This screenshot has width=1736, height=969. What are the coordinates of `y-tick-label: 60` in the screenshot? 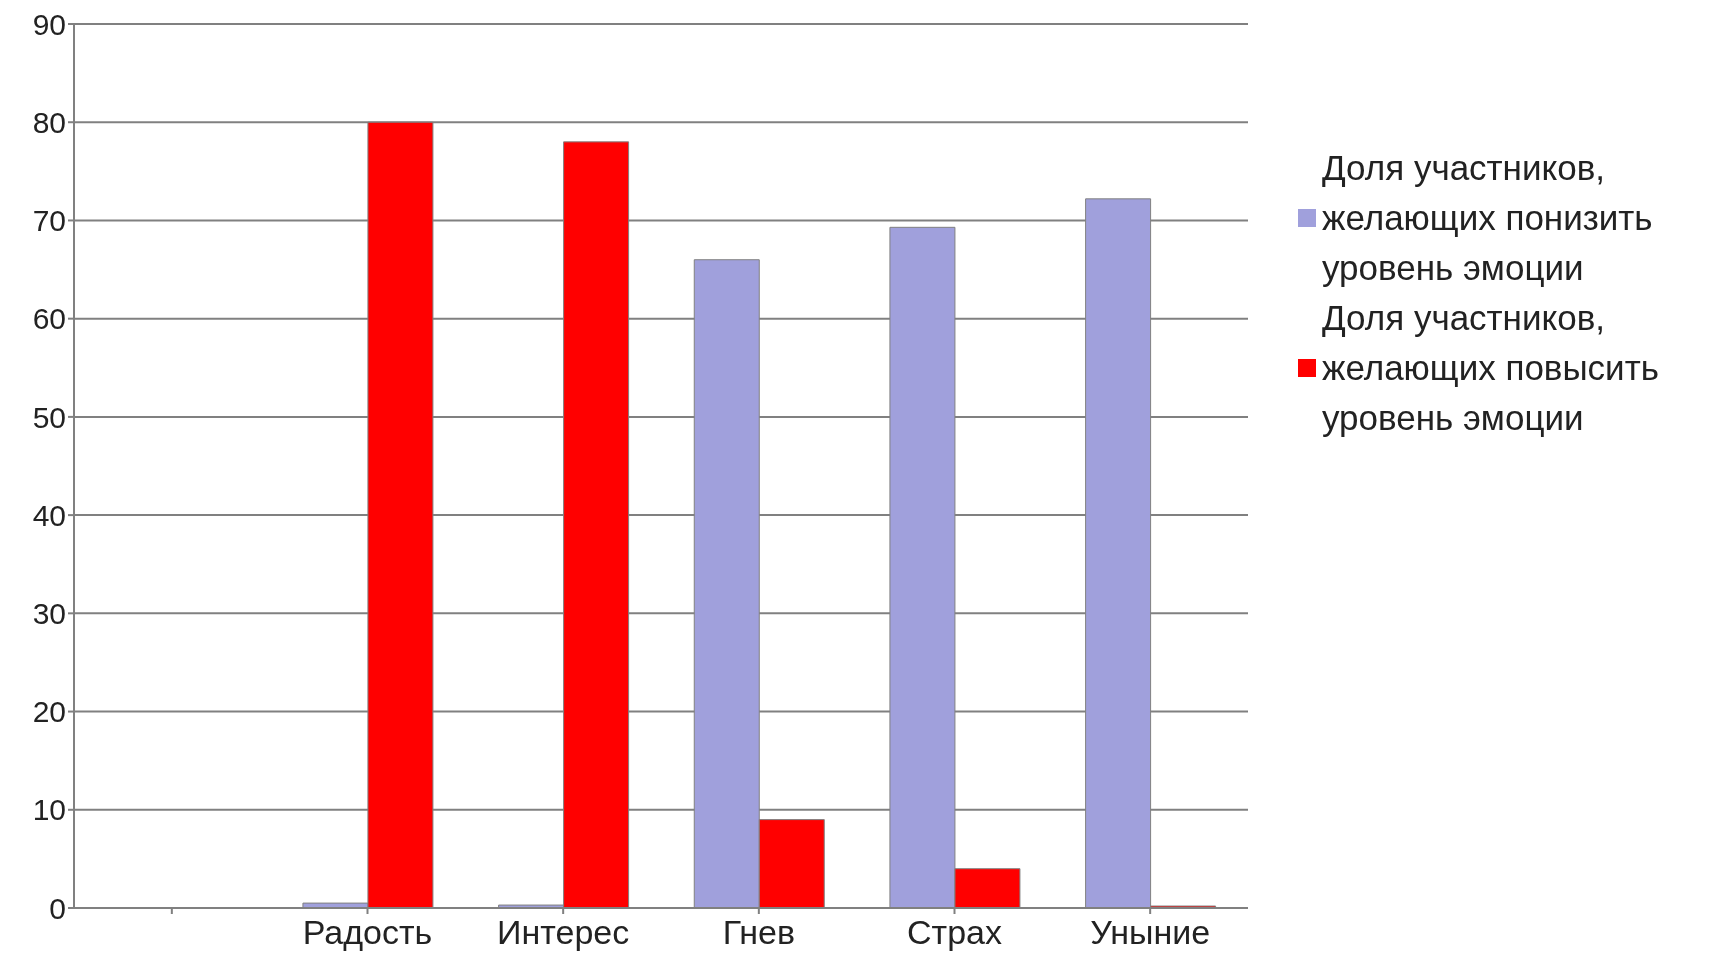 It's located at (49, 319).